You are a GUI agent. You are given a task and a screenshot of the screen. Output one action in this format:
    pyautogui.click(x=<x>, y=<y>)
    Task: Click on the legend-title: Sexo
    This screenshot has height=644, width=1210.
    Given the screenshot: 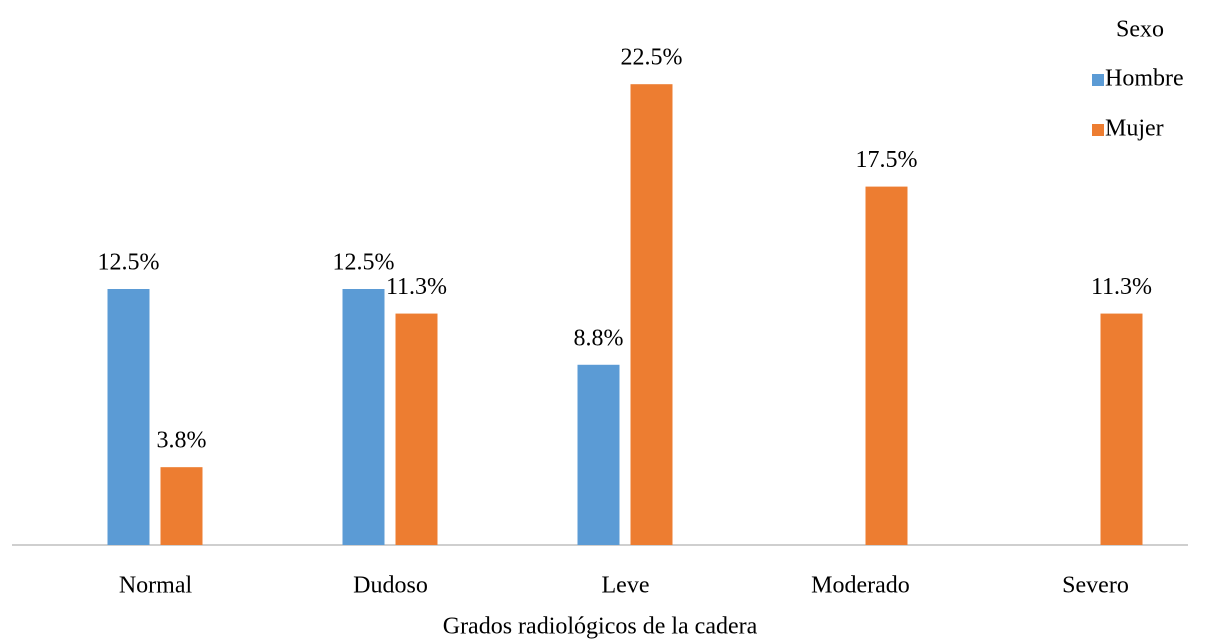 What is the action you would take?
    pyautogui.click(x=1140, y=30)
    